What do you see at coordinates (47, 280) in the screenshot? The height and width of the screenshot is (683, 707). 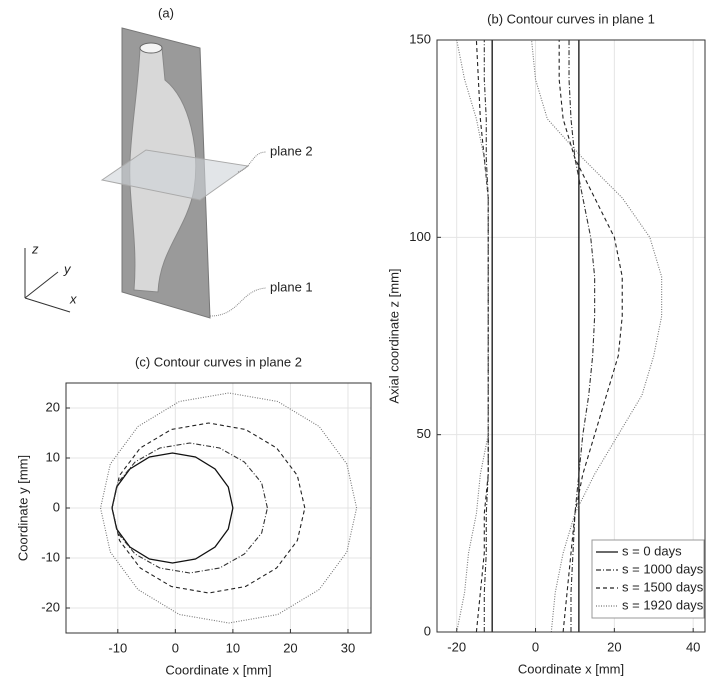 I see `axes-triad` at bounding box center [47, 280].